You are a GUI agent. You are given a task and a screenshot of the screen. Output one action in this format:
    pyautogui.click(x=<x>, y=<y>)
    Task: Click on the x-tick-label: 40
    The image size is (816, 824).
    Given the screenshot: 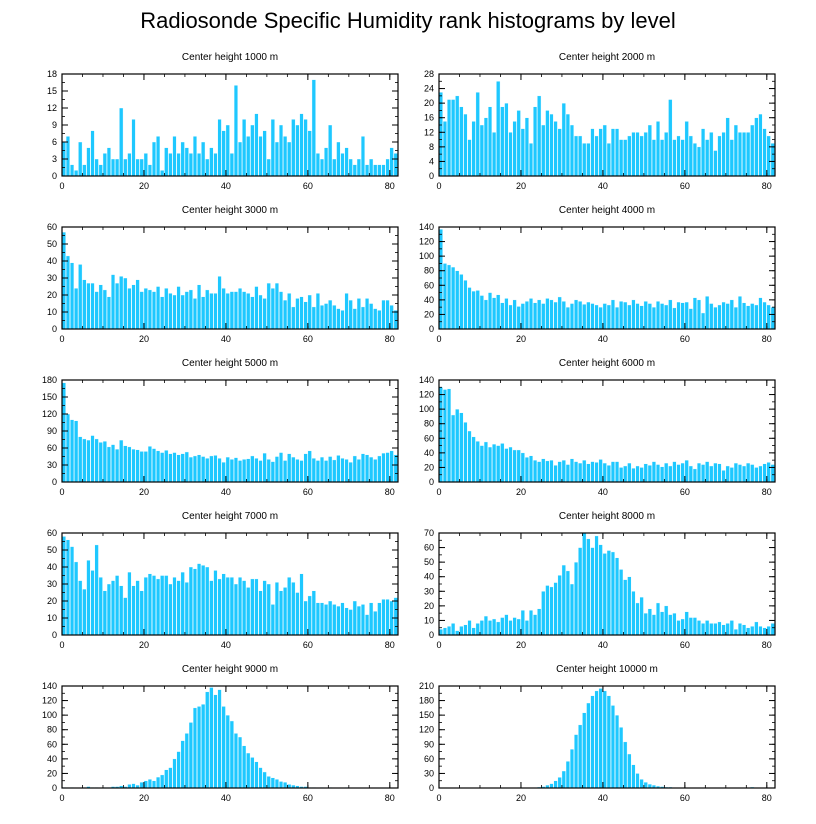 What is the action you would take?
    pyautogui.click(x=226, y=798)
    